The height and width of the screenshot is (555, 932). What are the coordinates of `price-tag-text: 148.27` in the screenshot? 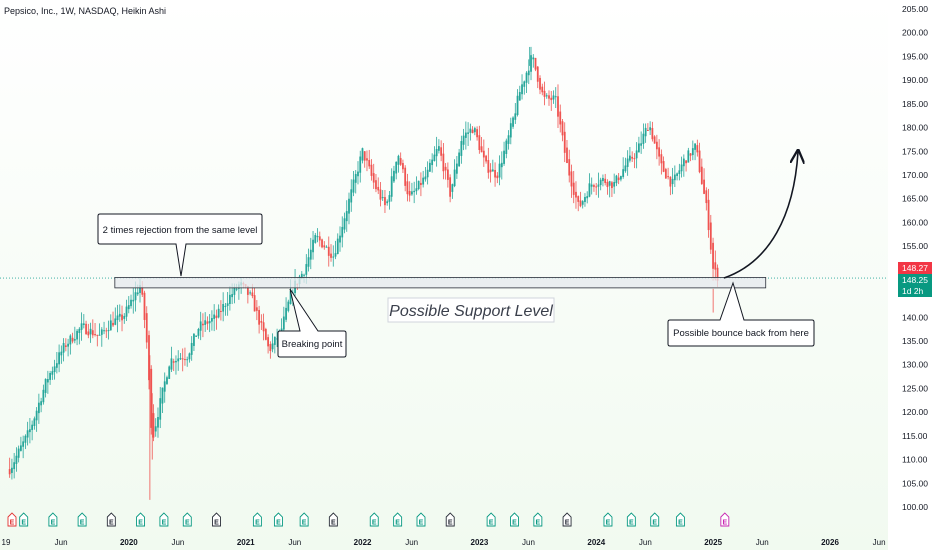 It's located at (915, 268).